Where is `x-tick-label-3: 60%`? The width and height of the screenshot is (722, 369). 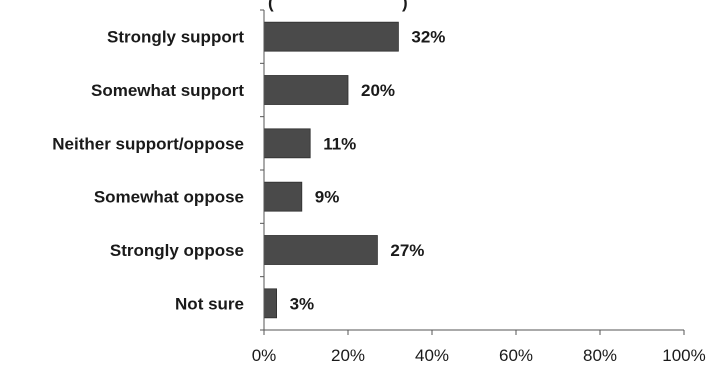 x-tick-label-3: 60% is located at coordinates (516, 355).